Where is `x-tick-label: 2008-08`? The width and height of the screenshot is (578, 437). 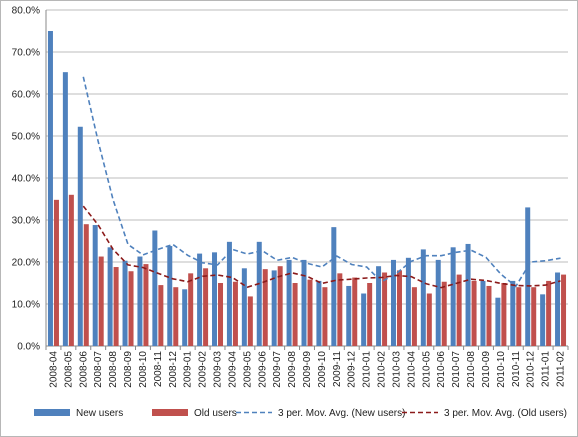 x-tick-label: 2008-08 is located at coordinates (113, 369).